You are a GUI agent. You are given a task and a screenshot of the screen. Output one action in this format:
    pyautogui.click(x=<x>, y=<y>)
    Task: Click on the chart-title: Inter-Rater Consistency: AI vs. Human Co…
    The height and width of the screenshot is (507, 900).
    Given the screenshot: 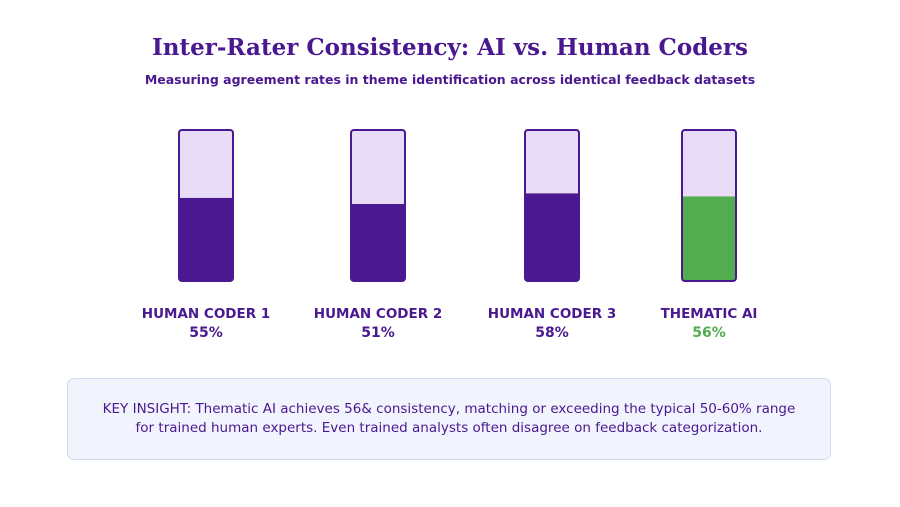 What is the action you would take?
    pyautogui.click(x=450, y=47)
    